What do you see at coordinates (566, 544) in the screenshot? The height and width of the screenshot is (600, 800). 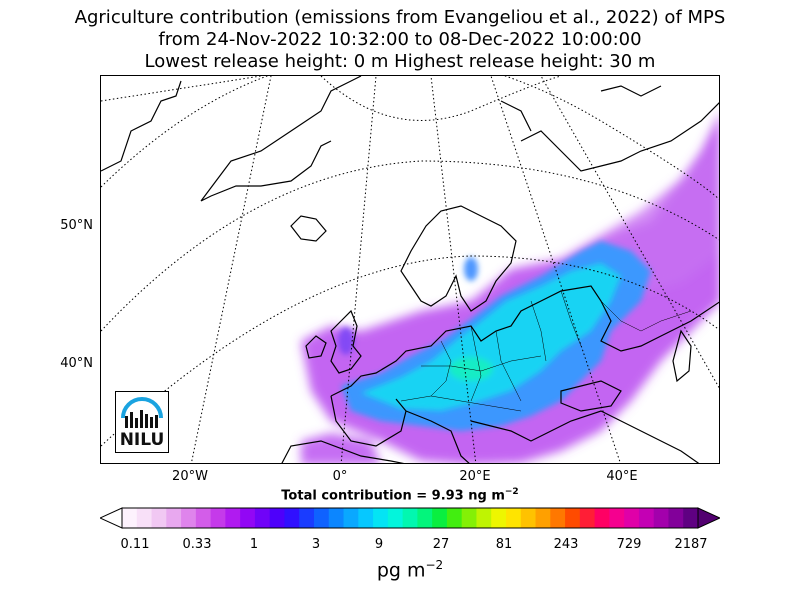 I see `colorbar-tick-7: 243` at bounding box center [566, 544].